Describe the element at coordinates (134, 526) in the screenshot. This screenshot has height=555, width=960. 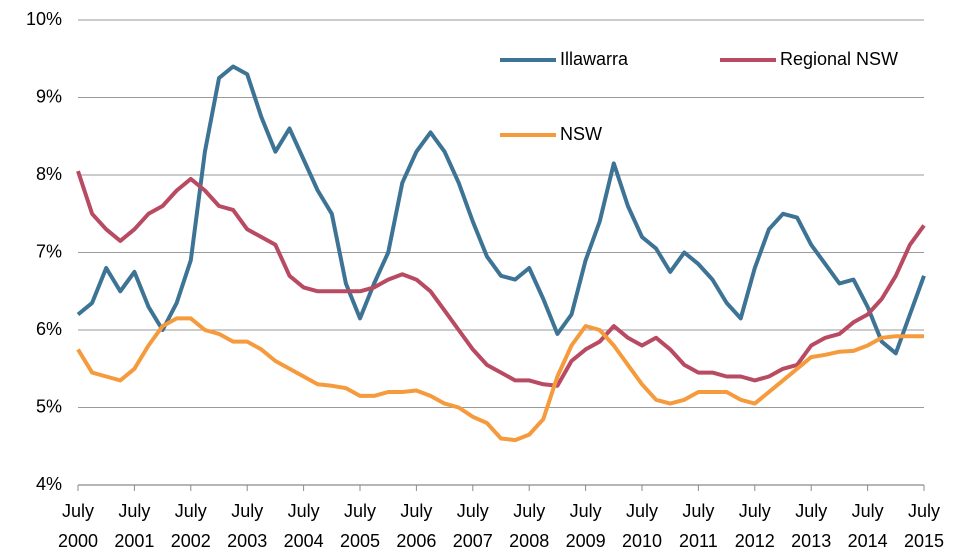
I see `x-tick-label: July 2001` at that location.